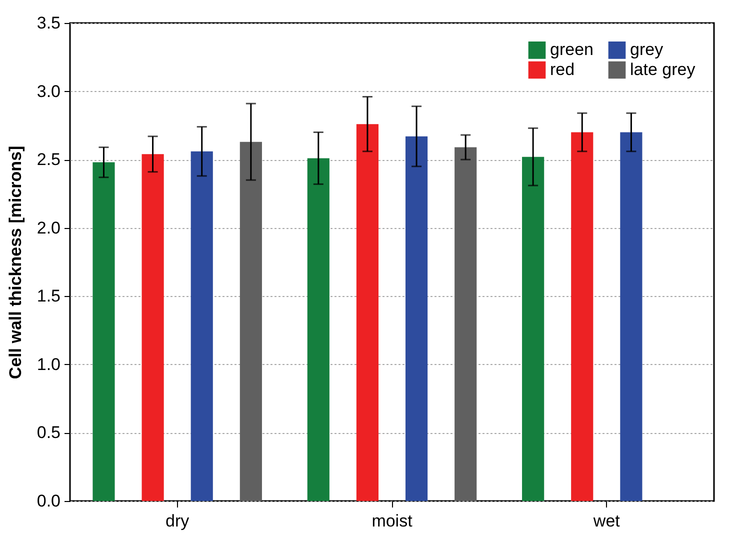 This screenshot has width=730, height=541. What do you see at coordinates (392, 521) in the screenshot?
I see `x-tick-label: moist` at bounding box center [392, 521].